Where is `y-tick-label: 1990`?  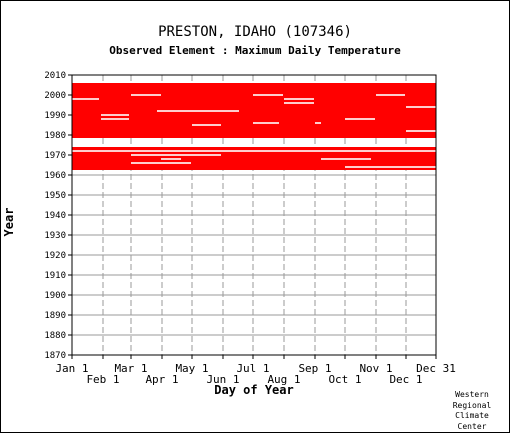 y-tick-label: 1990 is located at coordinates (55, 116).